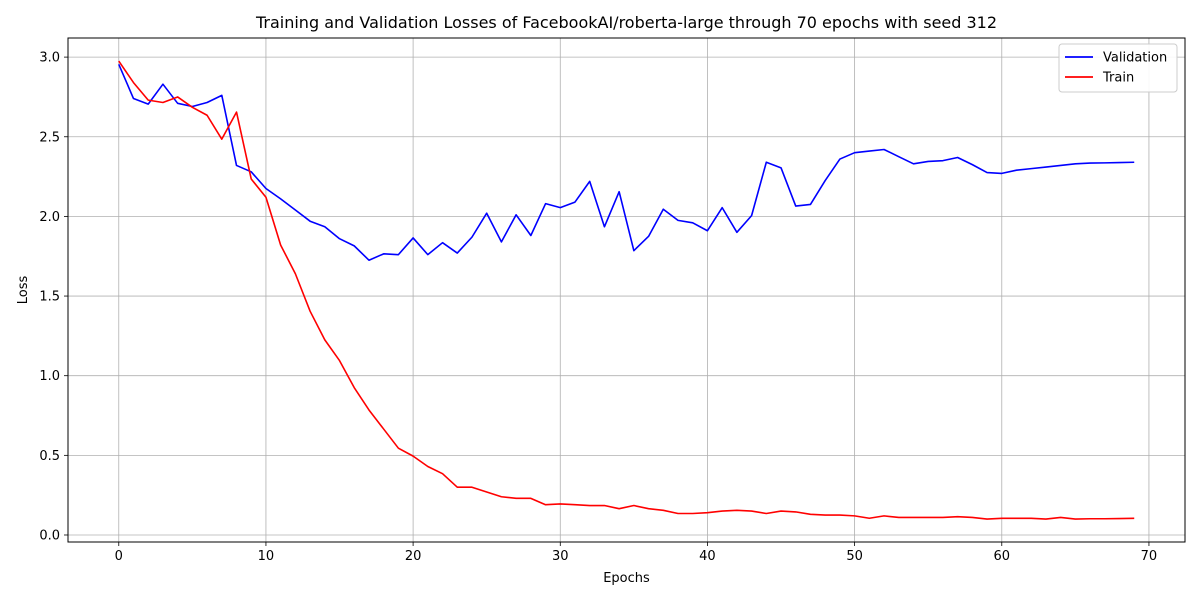 This screenshot has height=600, width=1200. Describe the element at coordinates (49, 376) in the screenshot. I see `y-tick-label: 1.0` at that location.